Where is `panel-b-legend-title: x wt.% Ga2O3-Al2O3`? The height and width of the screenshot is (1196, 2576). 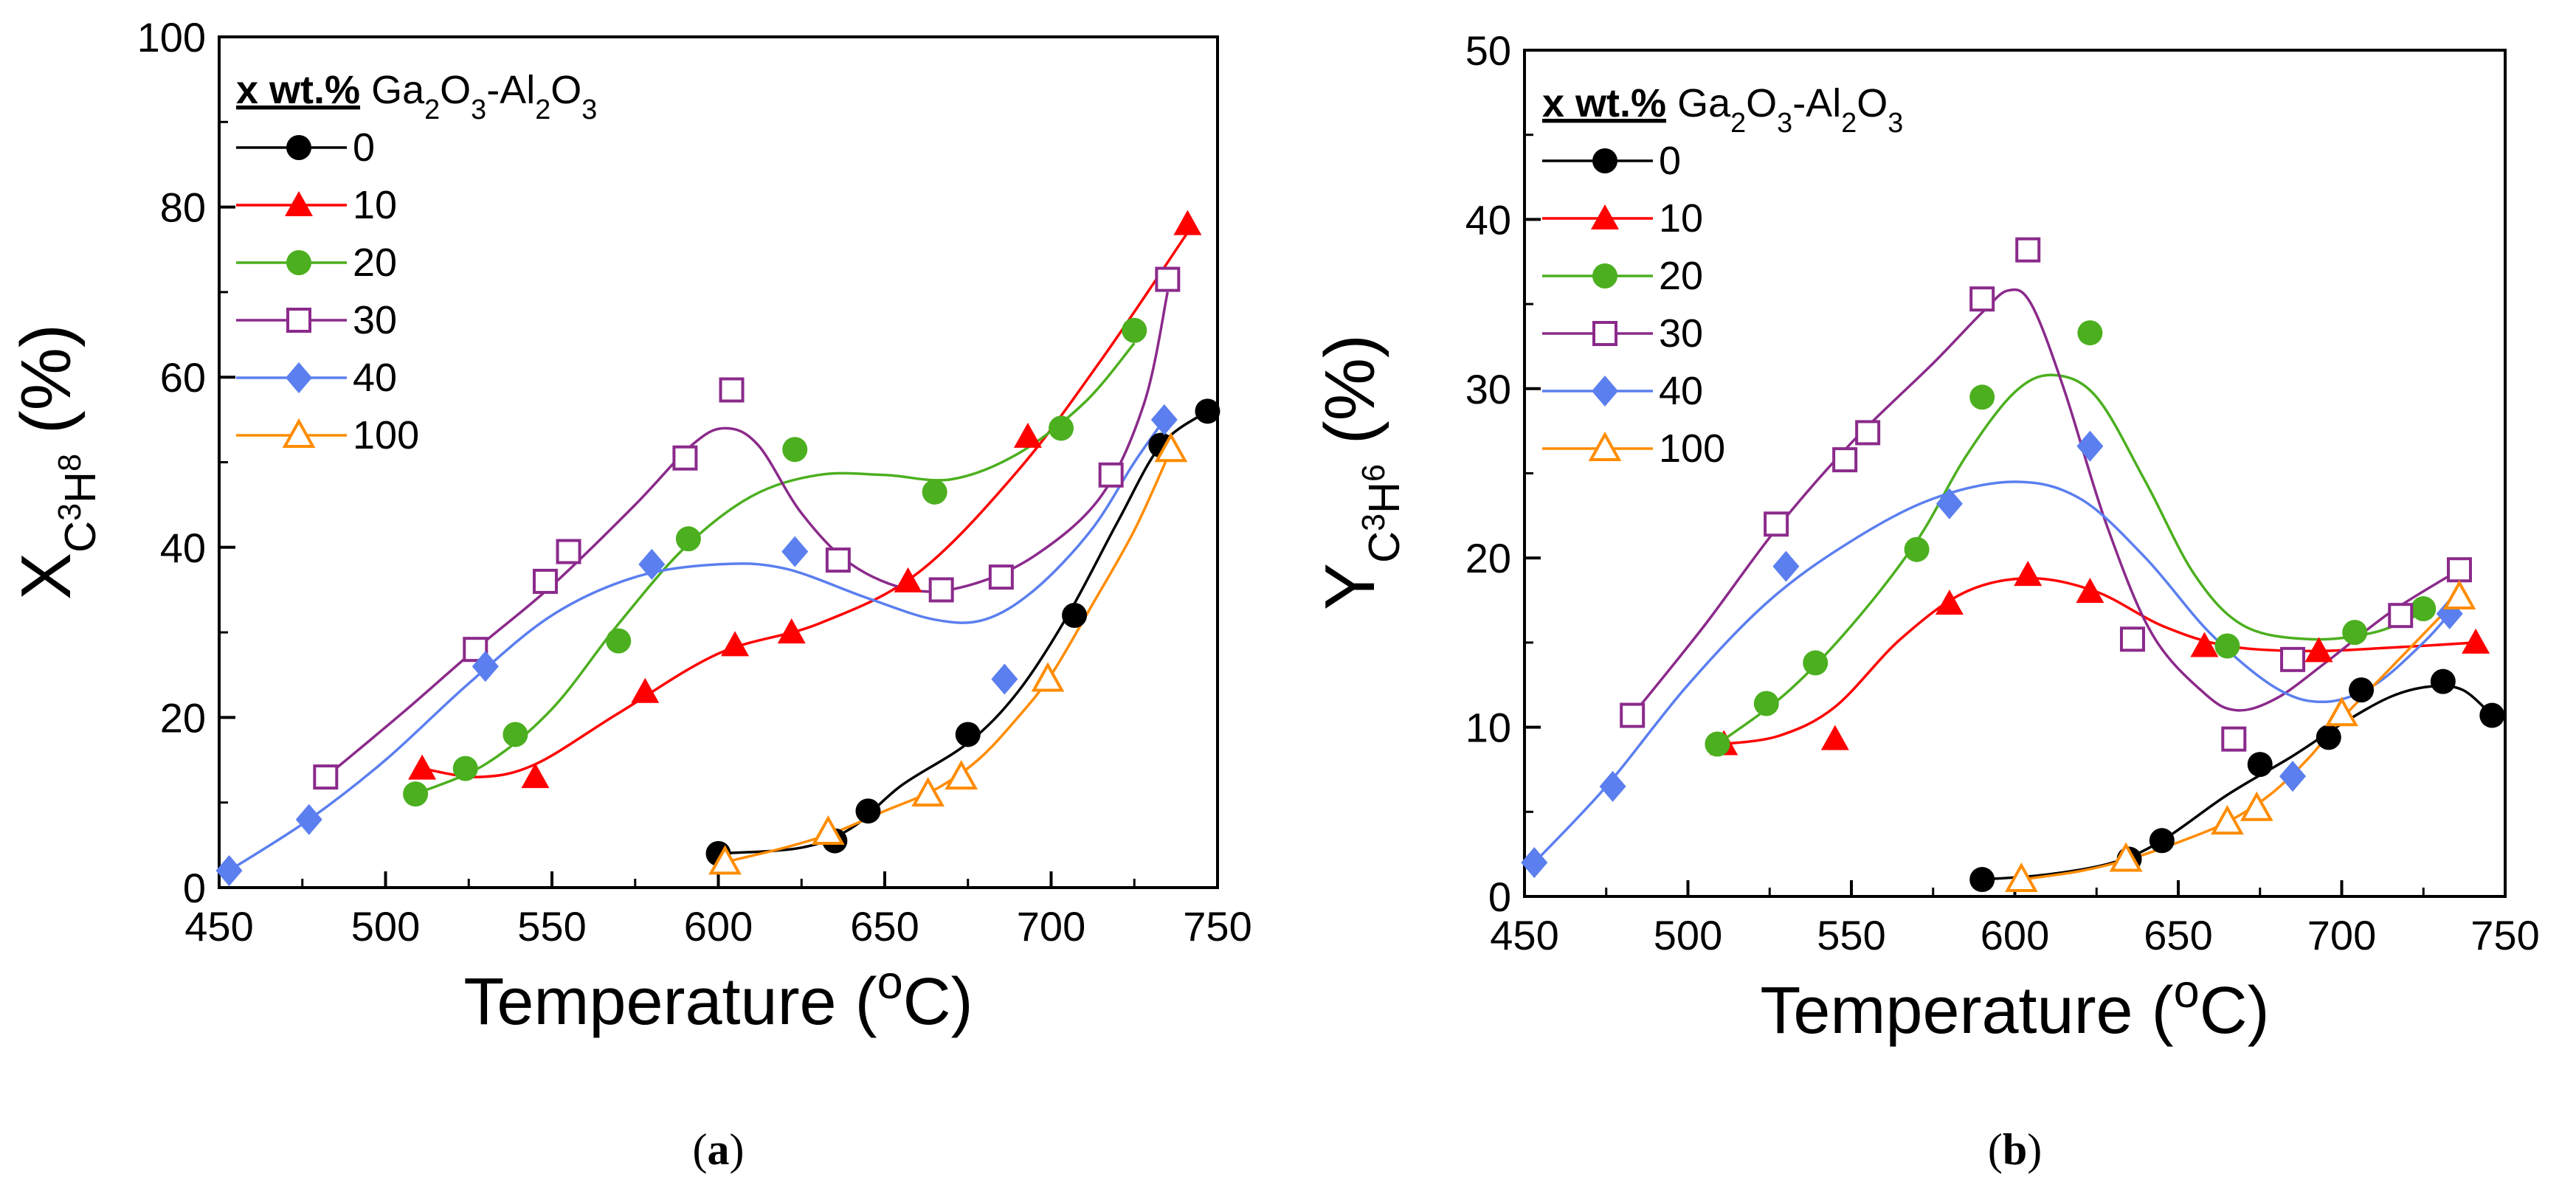 panel-b-legend-title: x wt.% Ga2O3-Al2O3 is located at coordinates (1723, 110).